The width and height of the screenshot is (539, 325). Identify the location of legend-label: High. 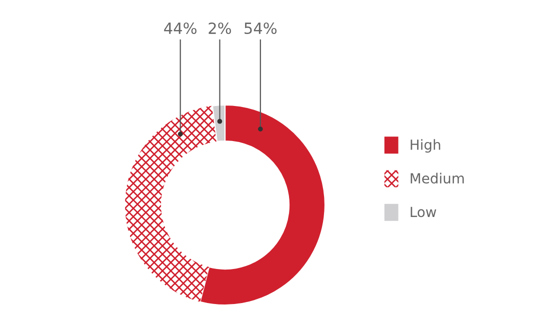
(425, 146).